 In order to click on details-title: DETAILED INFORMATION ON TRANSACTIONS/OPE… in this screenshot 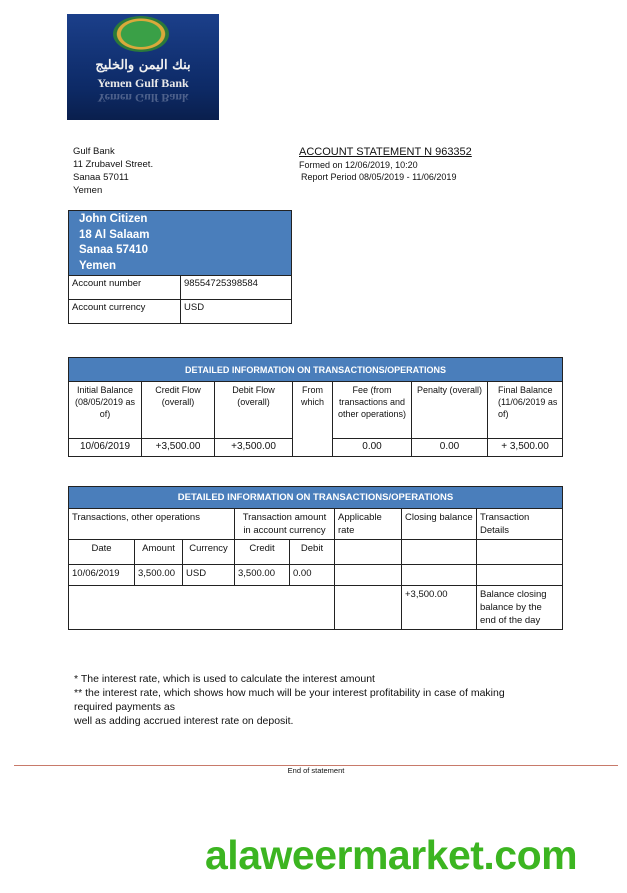, I will do `click(315, 497)`.